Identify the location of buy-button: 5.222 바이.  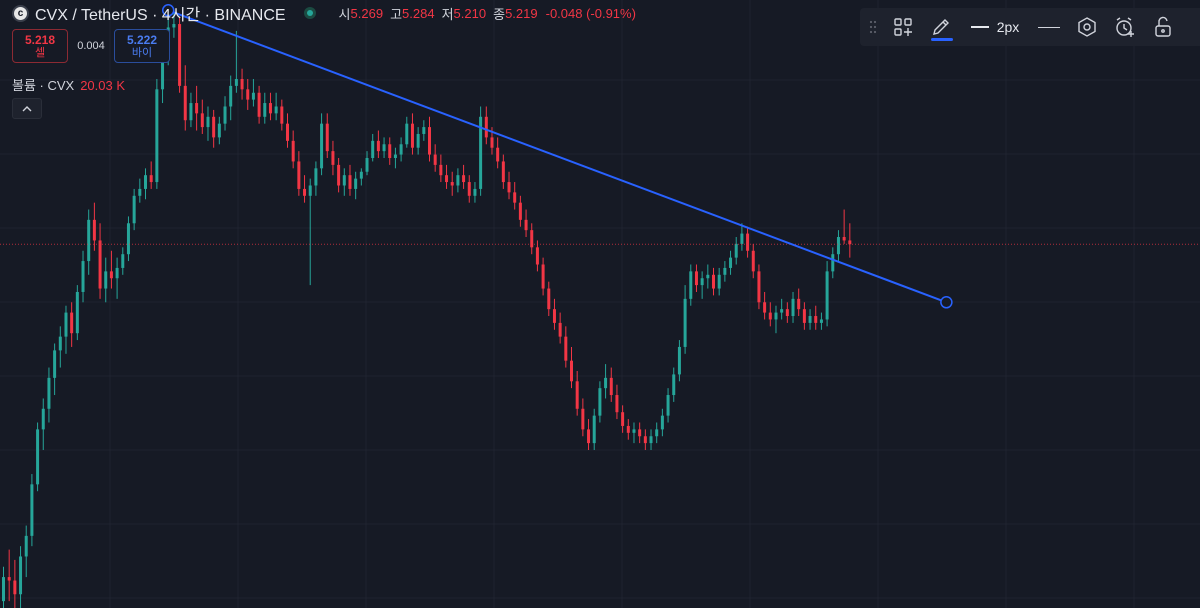
(142, 46).